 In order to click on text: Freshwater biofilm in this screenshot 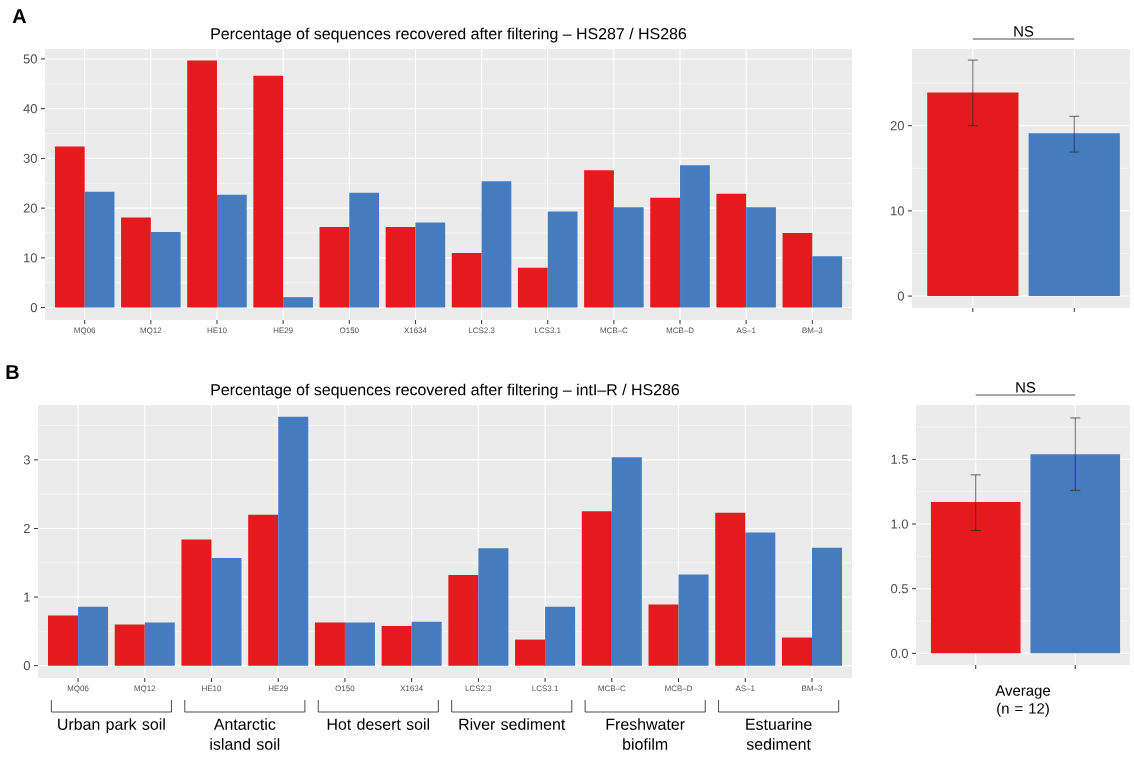, I will do `click(645, 734)`.